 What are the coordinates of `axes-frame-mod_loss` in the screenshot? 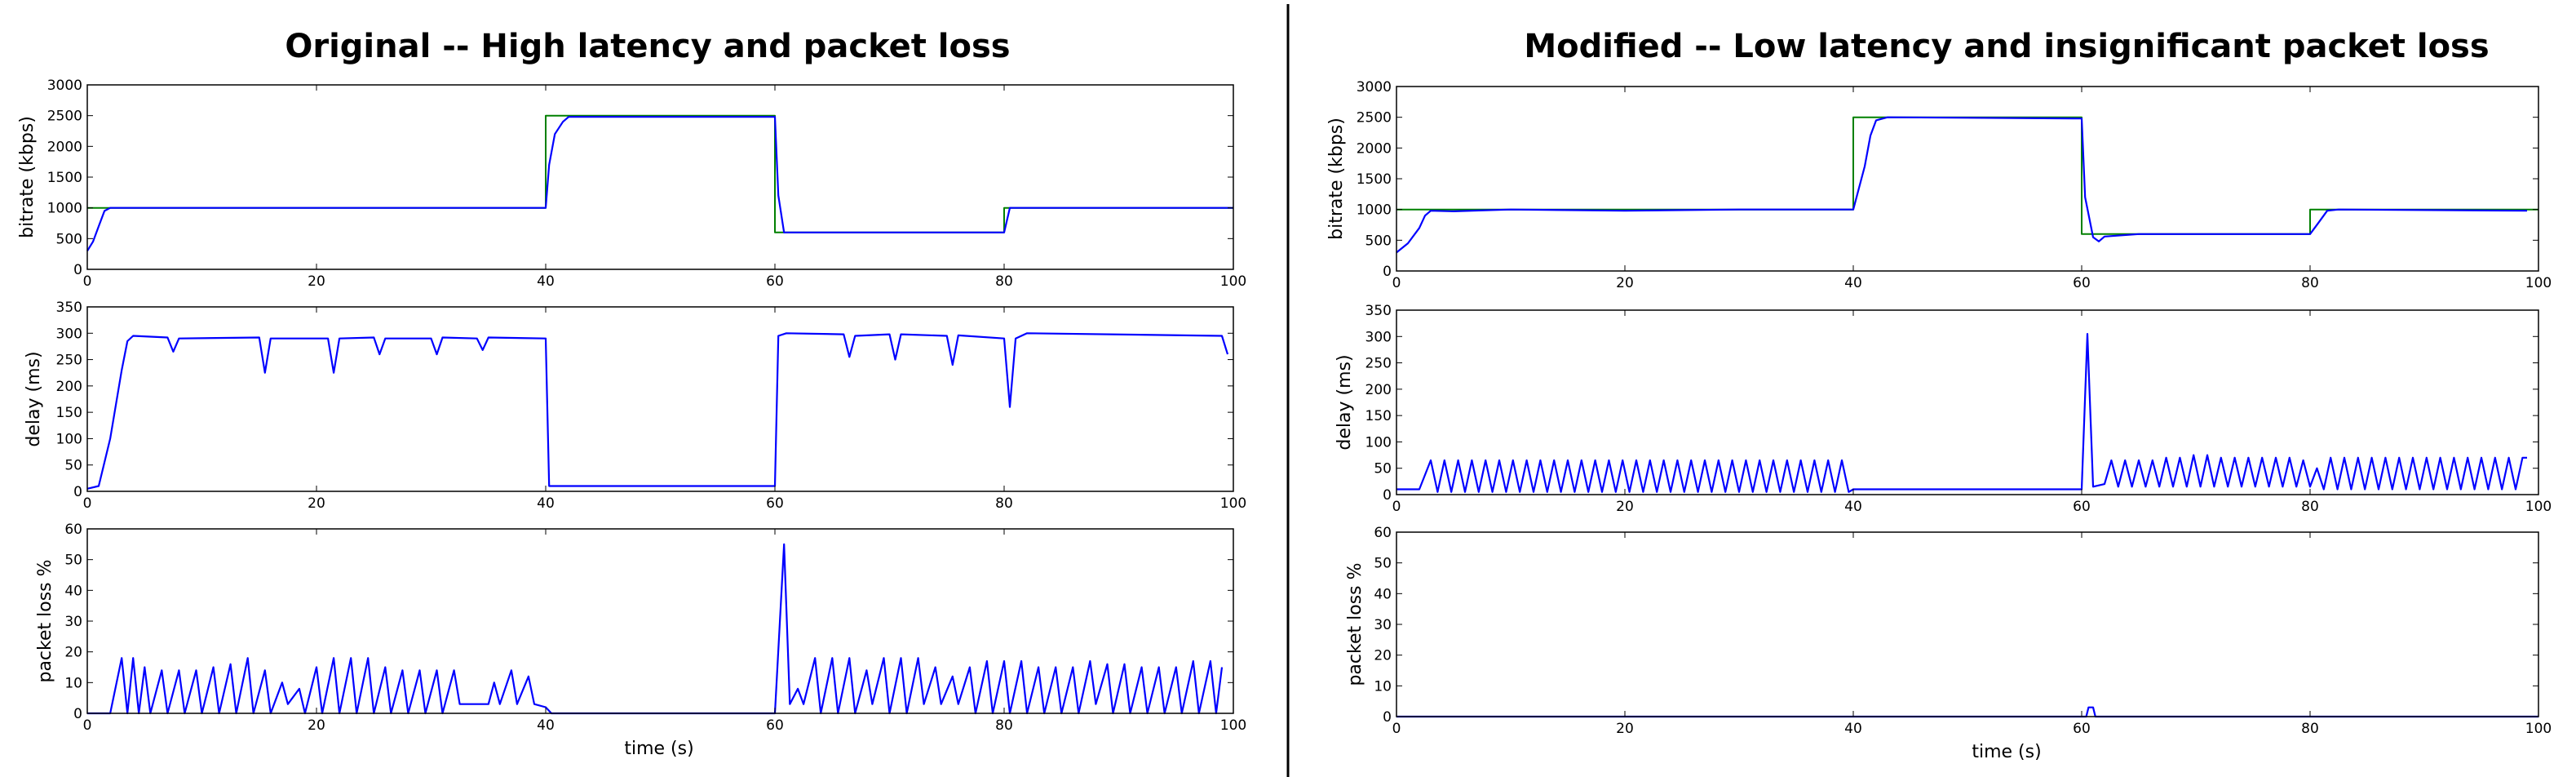 It's located at (1967, 624).